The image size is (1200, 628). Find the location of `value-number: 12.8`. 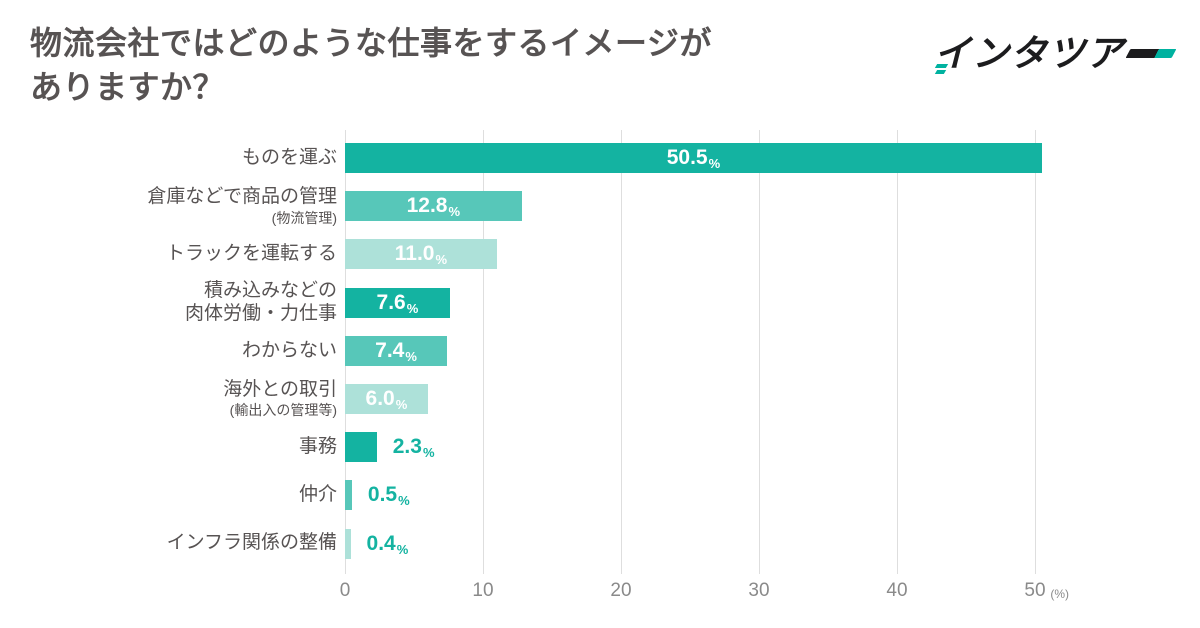

value-number: 12.8 is located at coordinates (427, 206).